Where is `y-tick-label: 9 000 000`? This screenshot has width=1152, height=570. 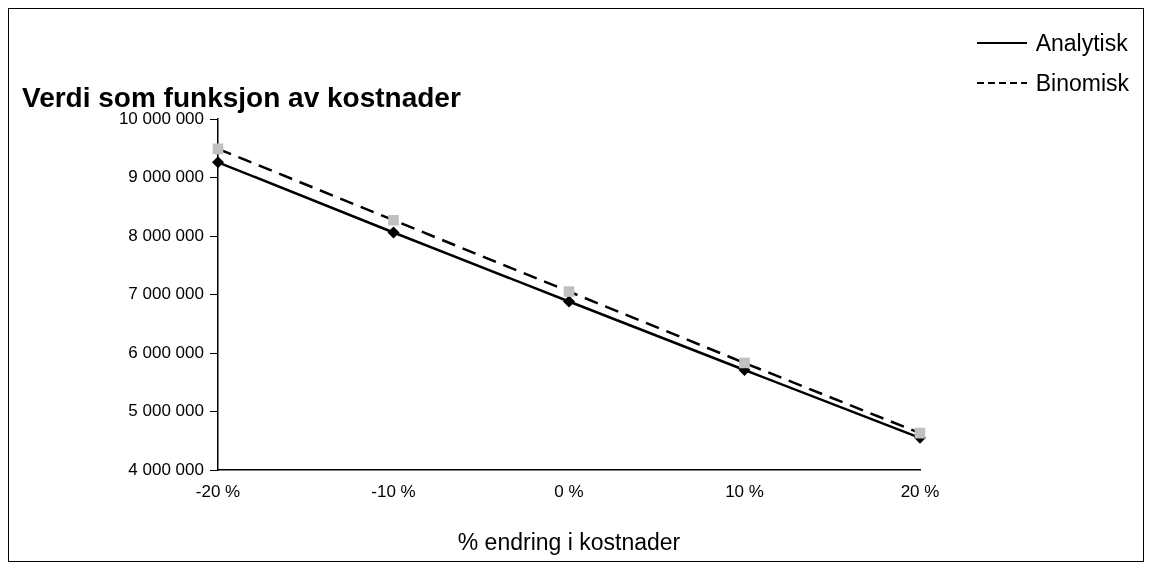
y-tick-label: 9 000 000 is located at coordinates (166, 177).